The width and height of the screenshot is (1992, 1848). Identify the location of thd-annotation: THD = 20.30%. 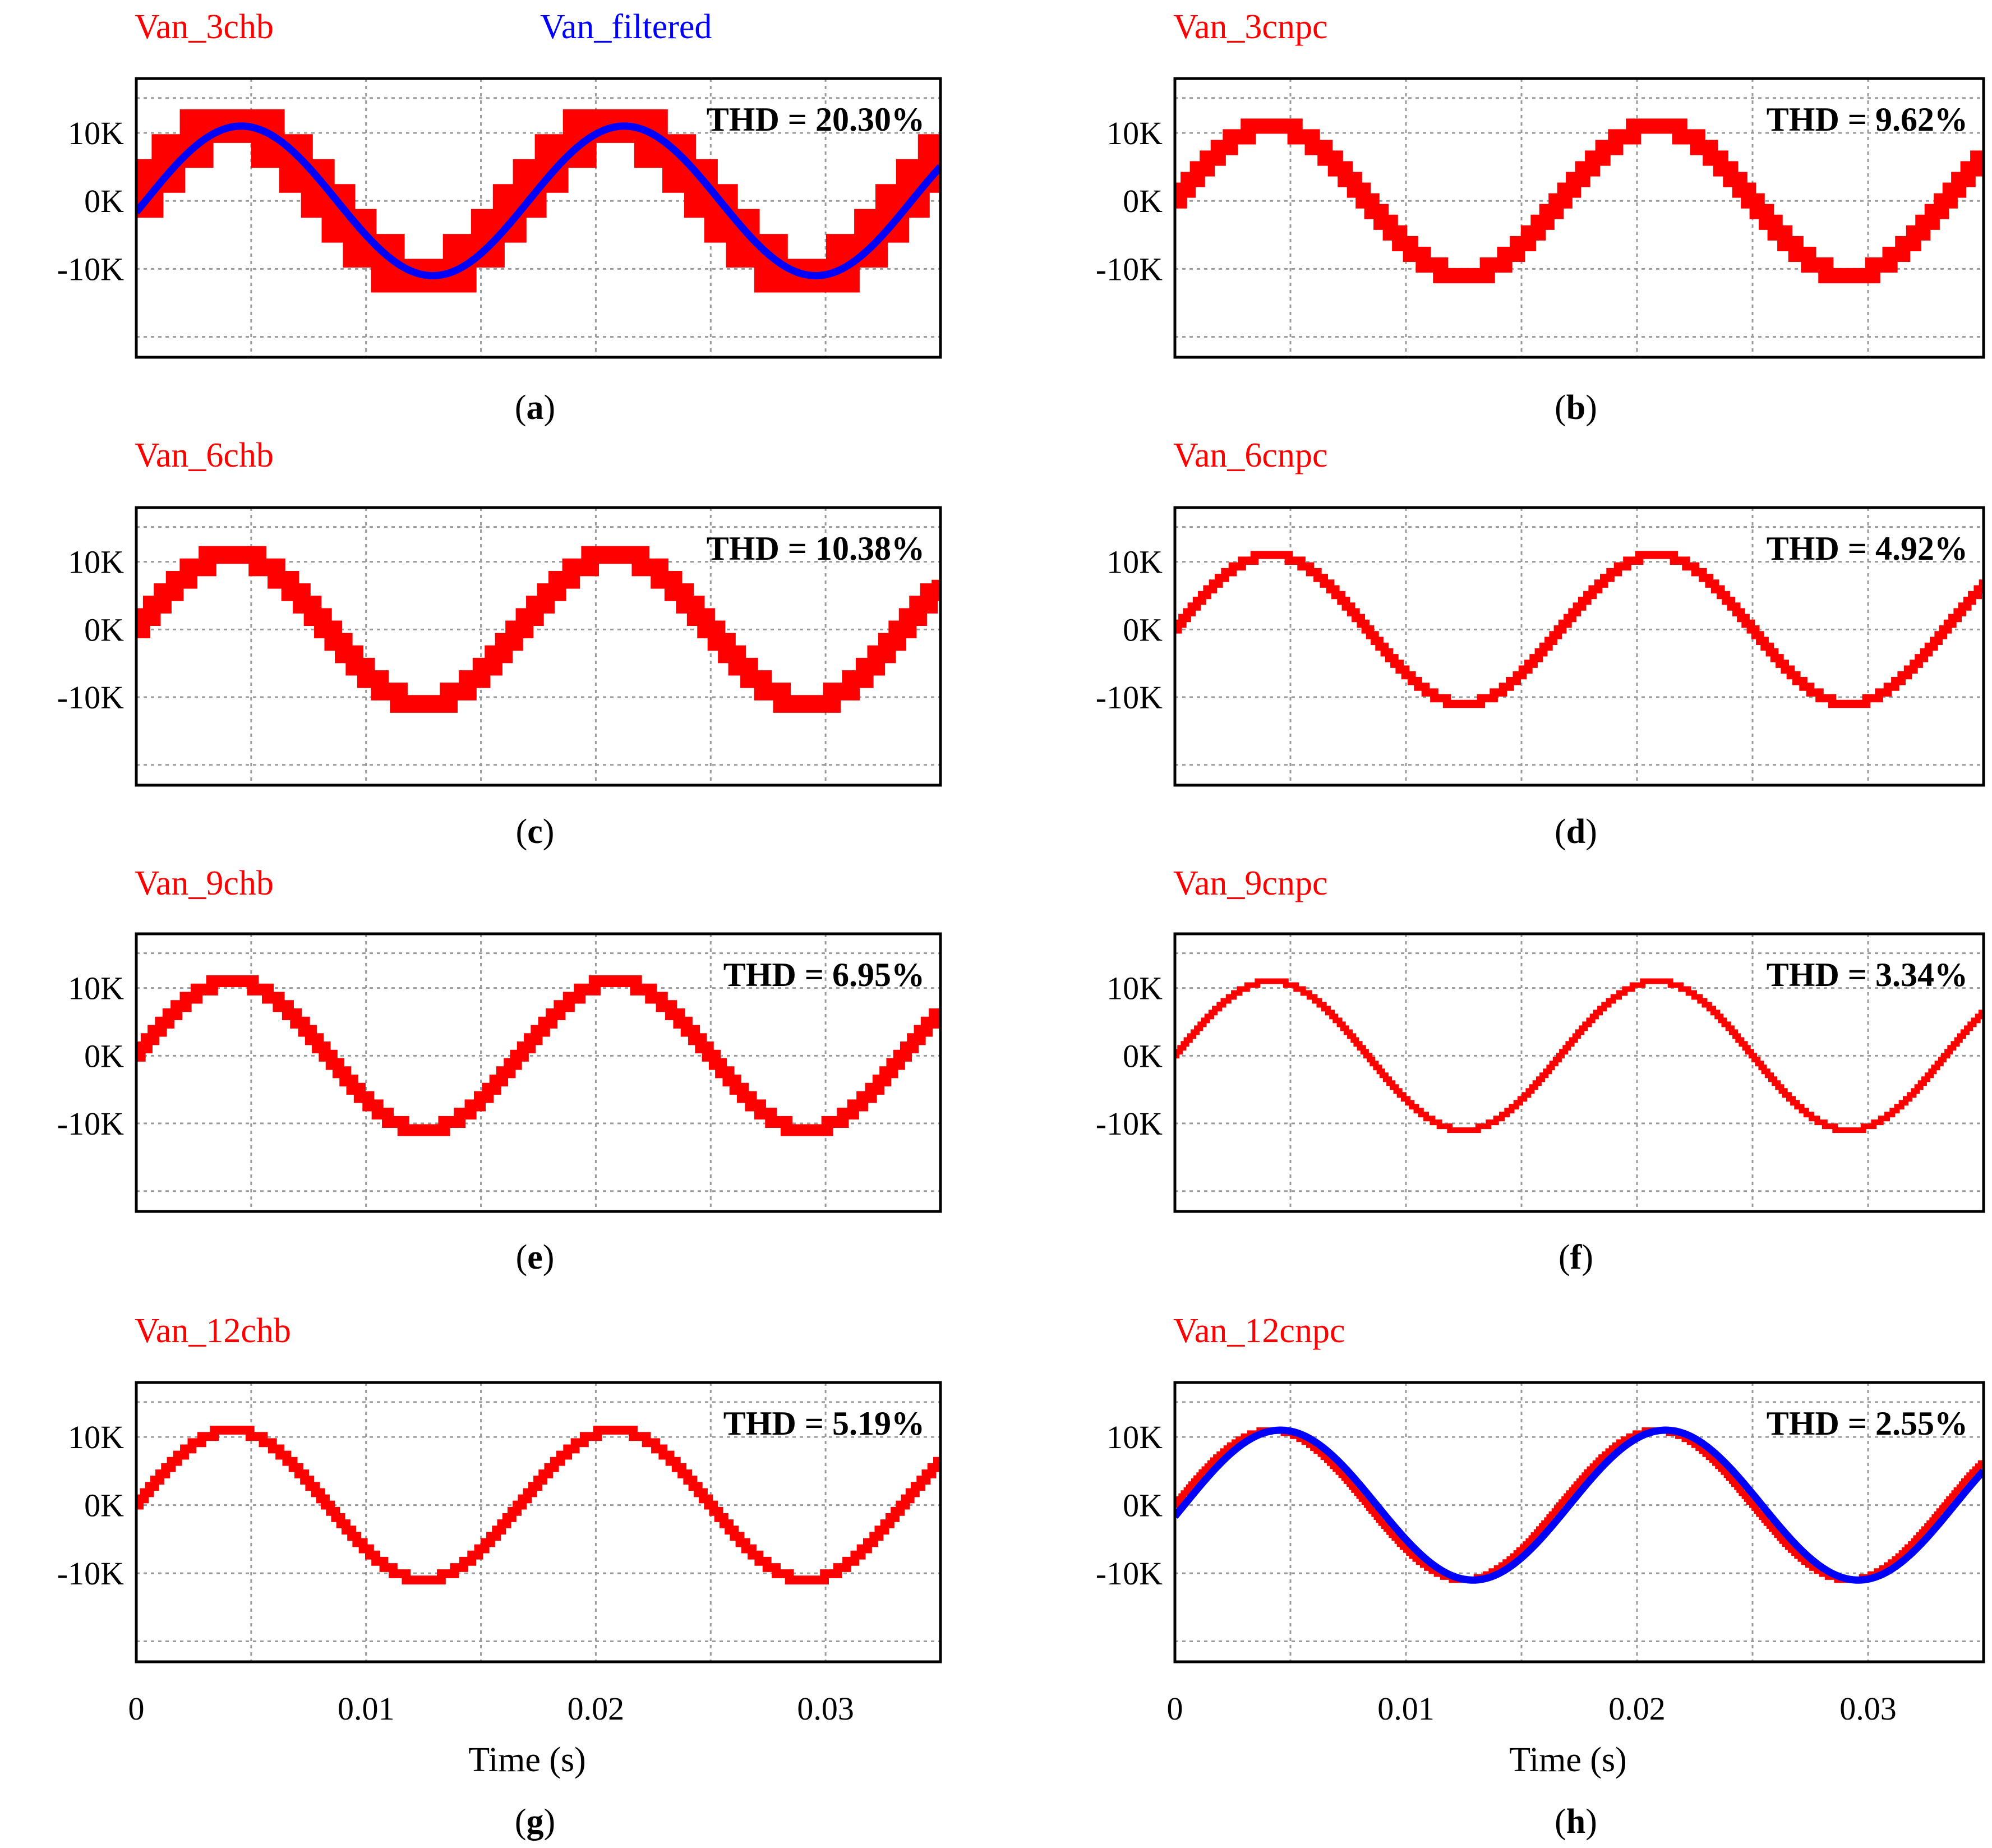
(816, 119).